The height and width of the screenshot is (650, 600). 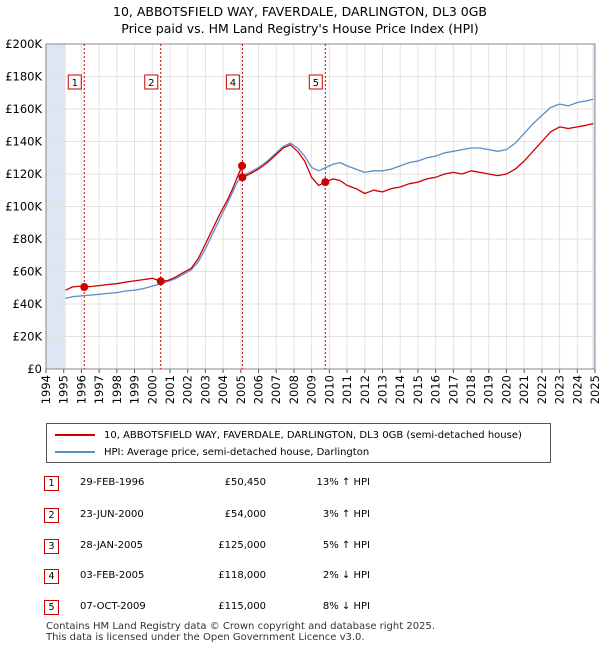 I want to click on table-row: 2 23-JUN-2000 £54,000 3% ↑ HPI, so click(x=300, y=516).